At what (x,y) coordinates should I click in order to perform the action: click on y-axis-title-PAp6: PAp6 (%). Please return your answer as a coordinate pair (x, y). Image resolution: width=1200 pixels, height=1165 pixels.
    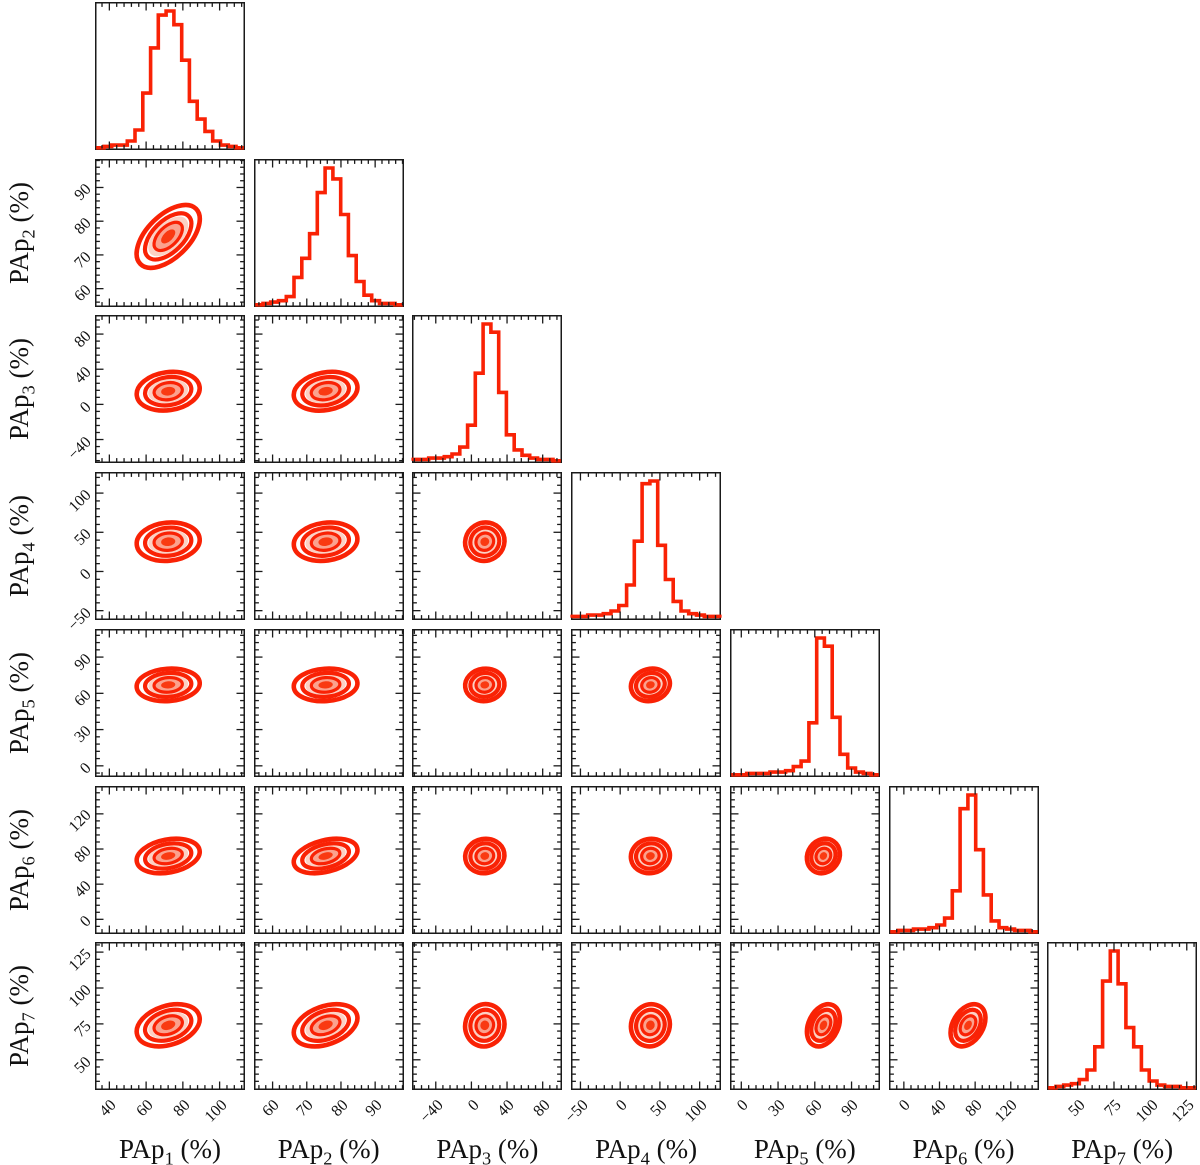
    Looking at the image, I should click on (21, 859).